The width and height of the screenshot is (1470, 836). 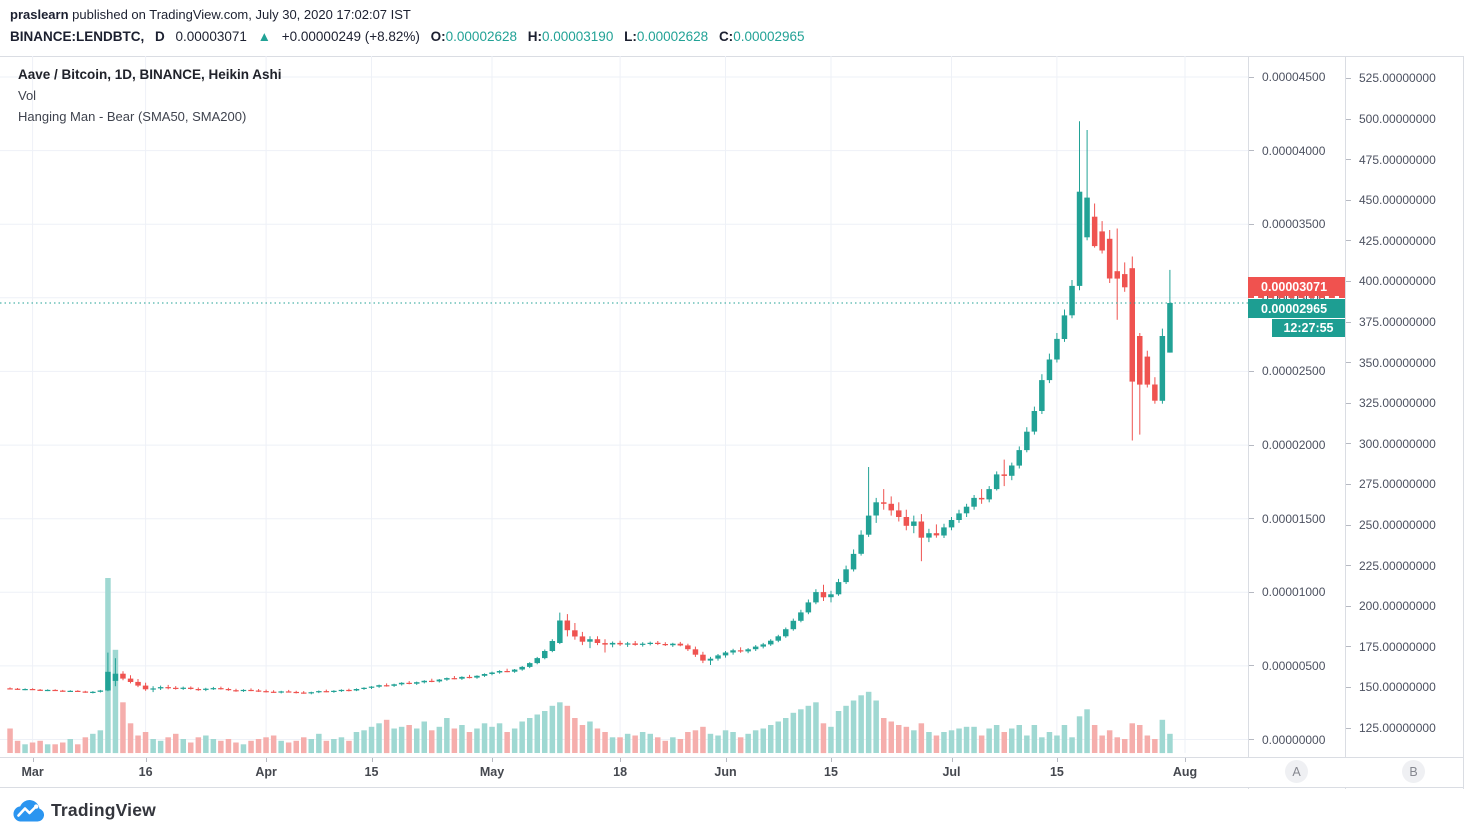 What do you see at coordinates (1248, 422) in the screenshot?
I see `price-axis-border` at bounding box center [1248, 422].